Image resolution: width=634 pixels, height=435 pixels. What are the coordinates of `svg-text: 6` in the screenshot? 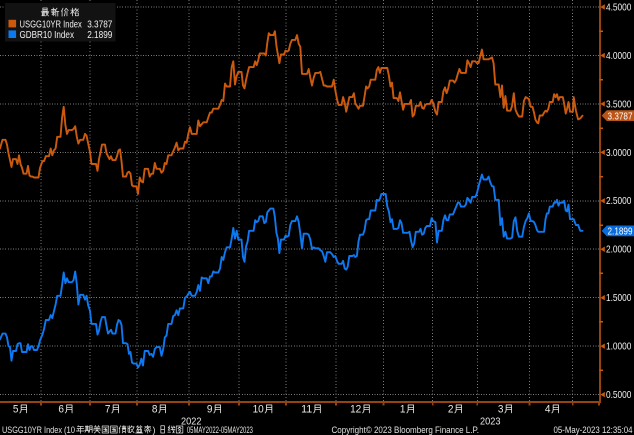 It's located at (61, 410).